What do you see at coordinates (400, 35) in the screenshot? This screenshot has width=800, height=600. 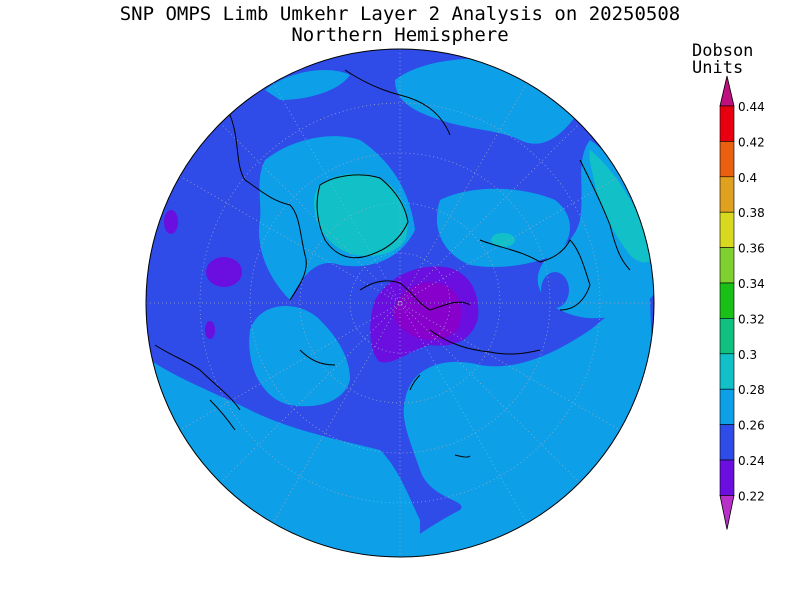 I see `map-subtitle: Northern Hemisphere` at bounding box center [400, 35].